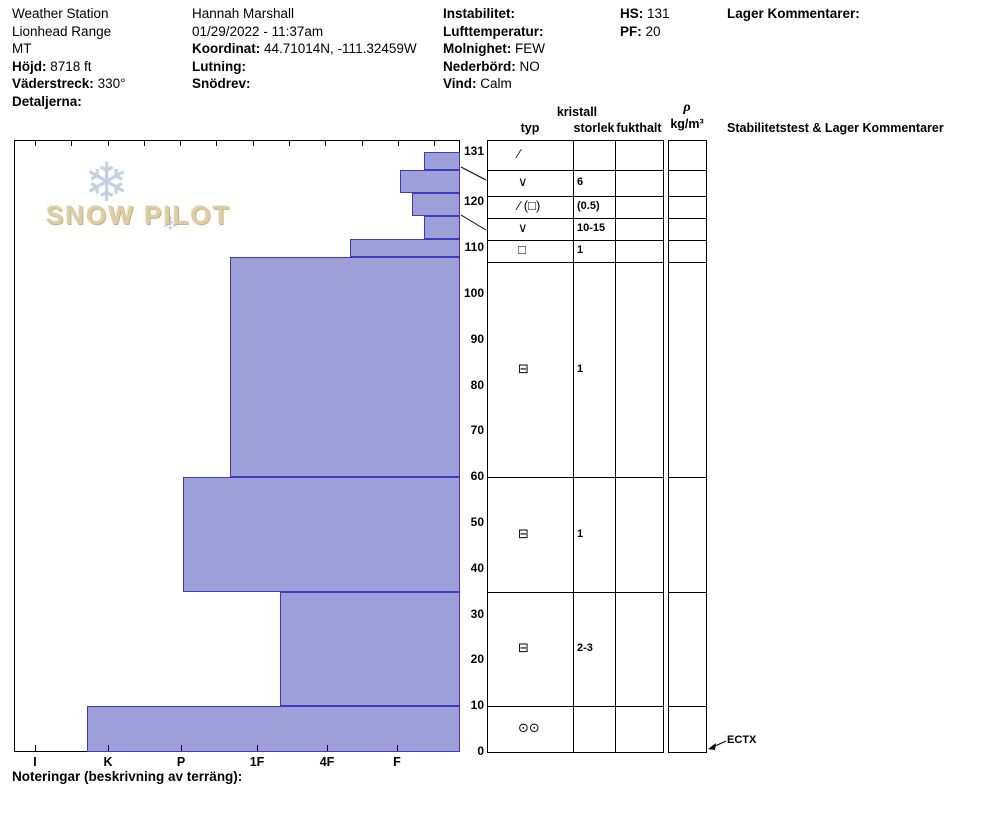  I want to click on header-field: Instabilitet:, so click(479, 13).